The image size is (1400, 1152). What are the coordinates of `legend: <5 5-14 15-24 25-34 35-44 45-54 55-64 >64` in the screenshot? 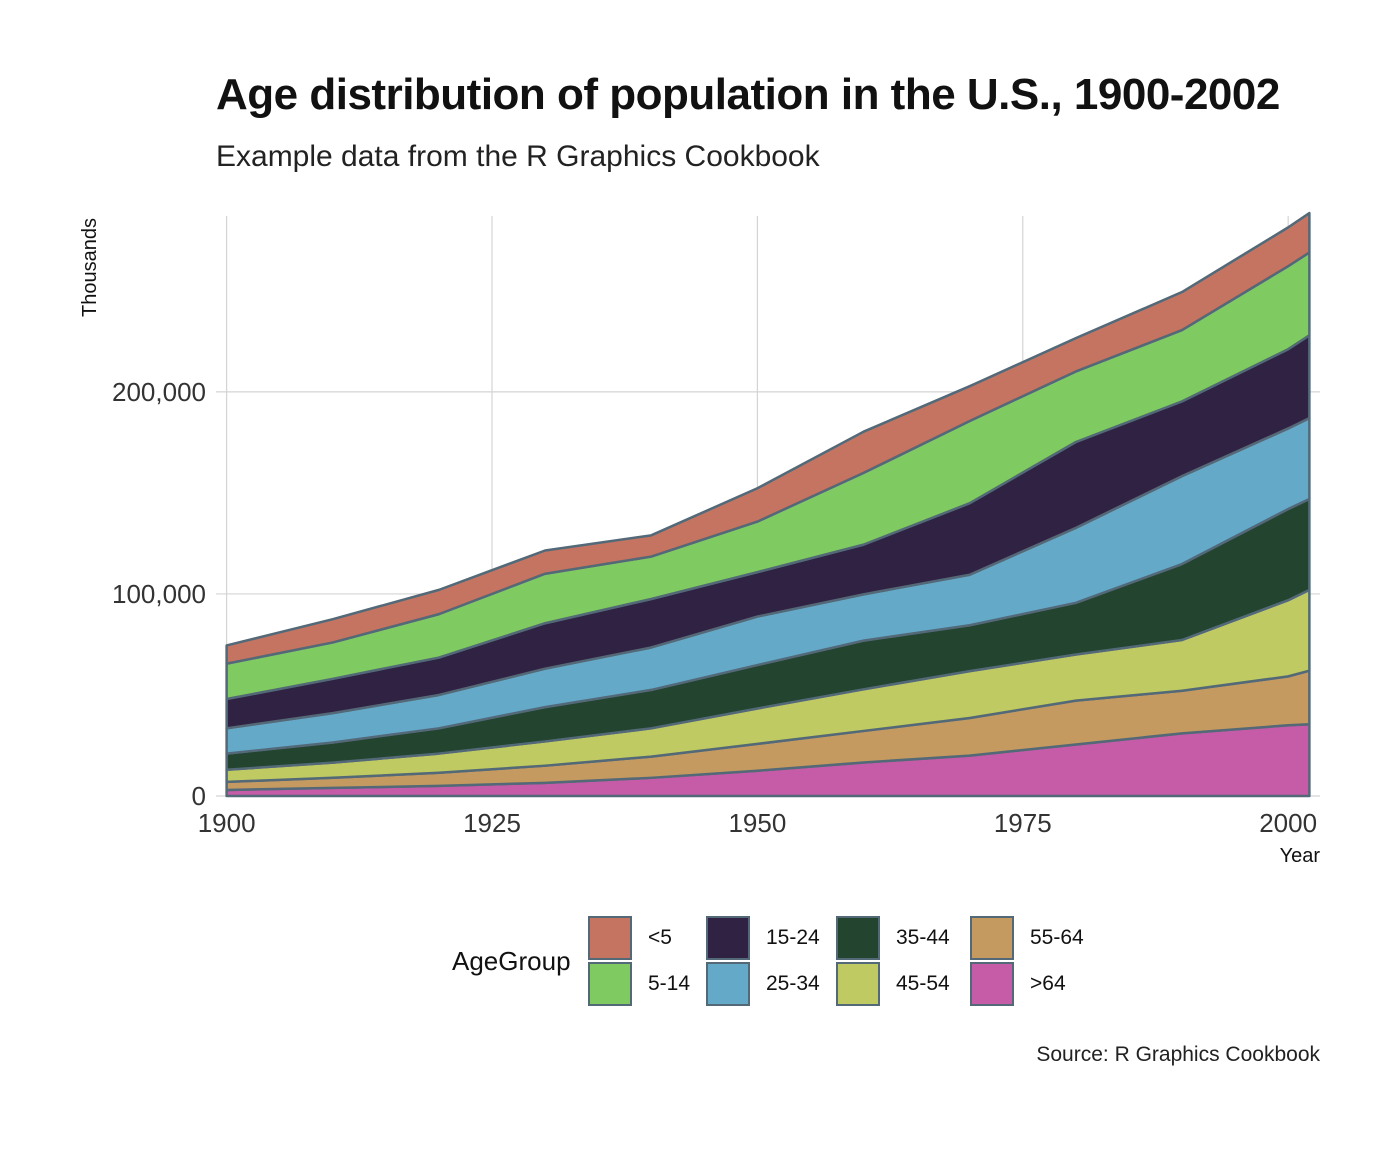 It's located at (848, 961).